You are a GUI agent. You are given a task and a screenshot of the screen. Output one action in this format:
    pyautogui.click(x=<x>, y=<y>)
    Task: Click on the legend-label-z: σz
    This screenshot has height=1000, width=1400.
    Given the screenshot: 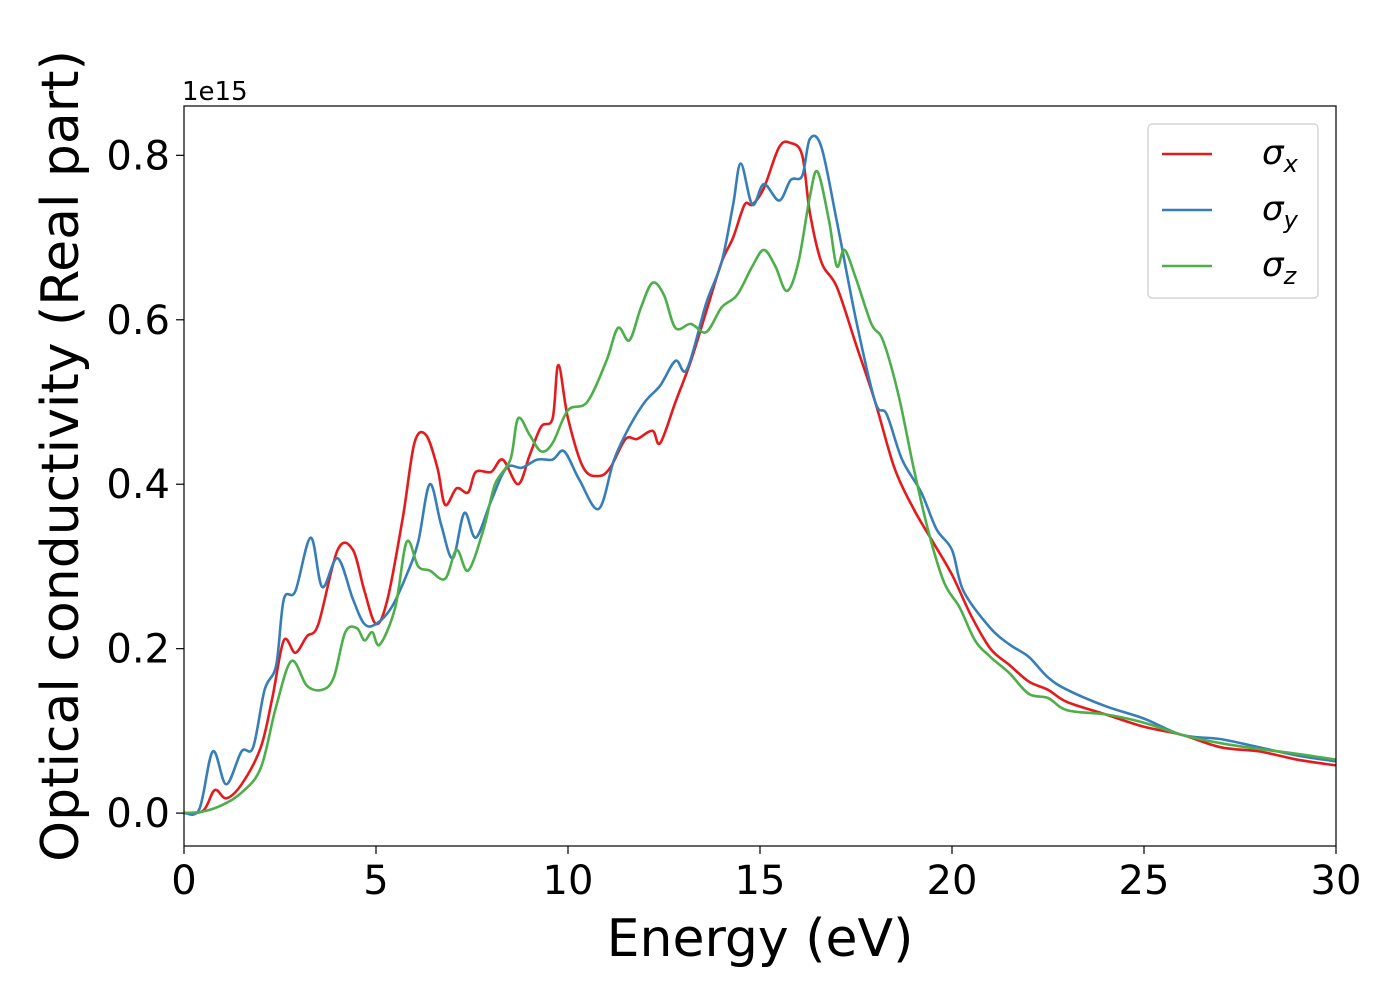 What is the action you would take?
    pyautogui.click(x=1280, y=267)
    